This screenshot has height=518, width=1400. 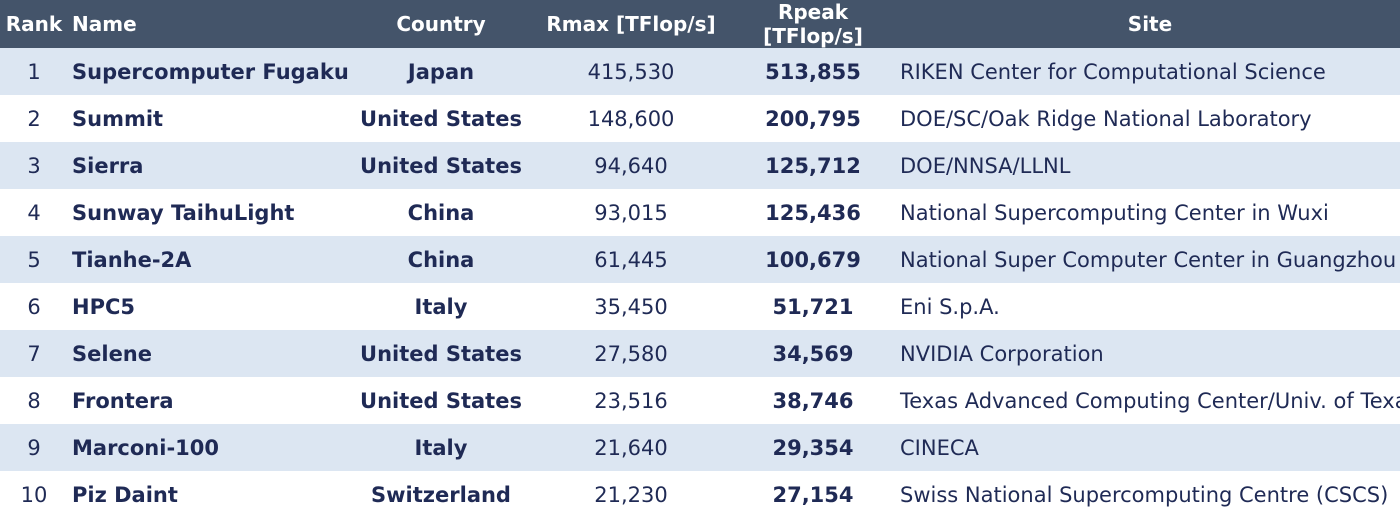 What do you see at coordinates (145, 447) in the screenshot?
I see `name-cell: Marconi-100` at bounding box center [145, 447].